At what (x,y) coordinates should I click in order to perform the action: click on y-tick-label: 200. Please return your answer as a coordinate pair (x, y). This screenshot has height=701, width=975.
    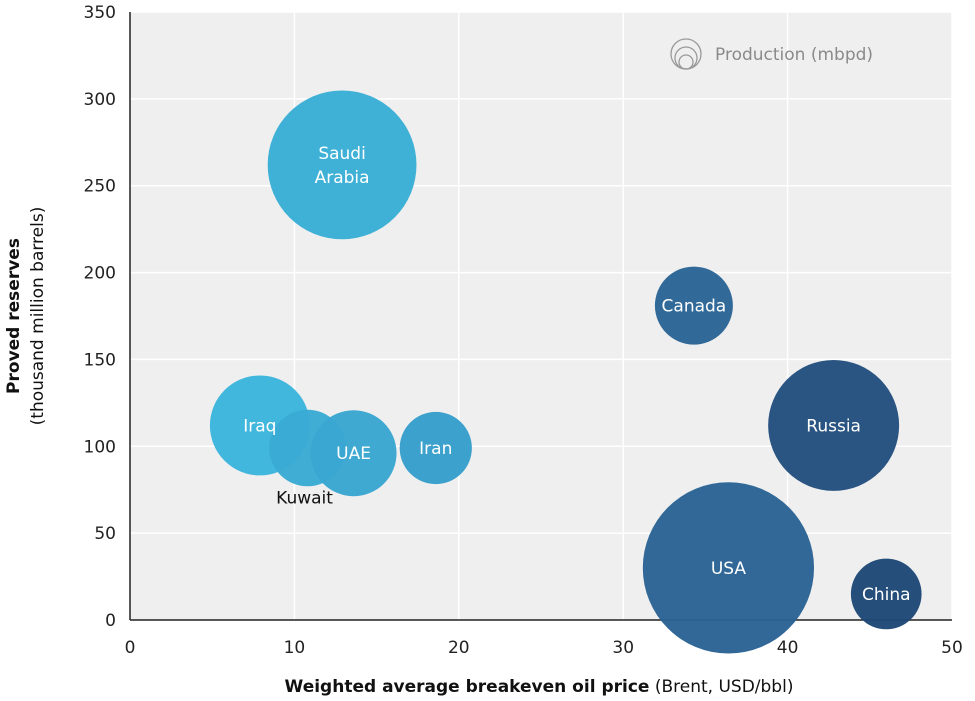
    Looking at the image, I should click on (100, 274).